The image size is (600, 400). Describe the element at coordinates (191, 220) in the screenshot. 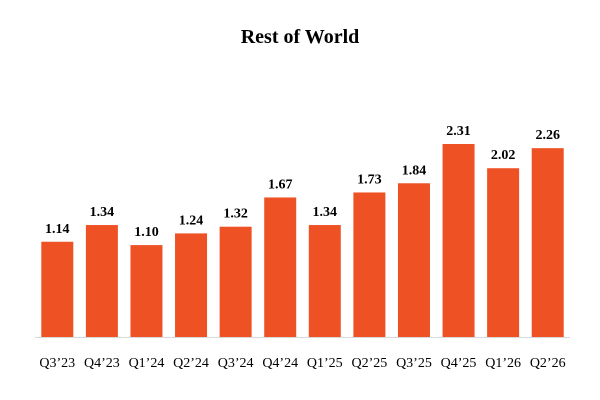

I see `bar-value-label: 1.24` at that location.